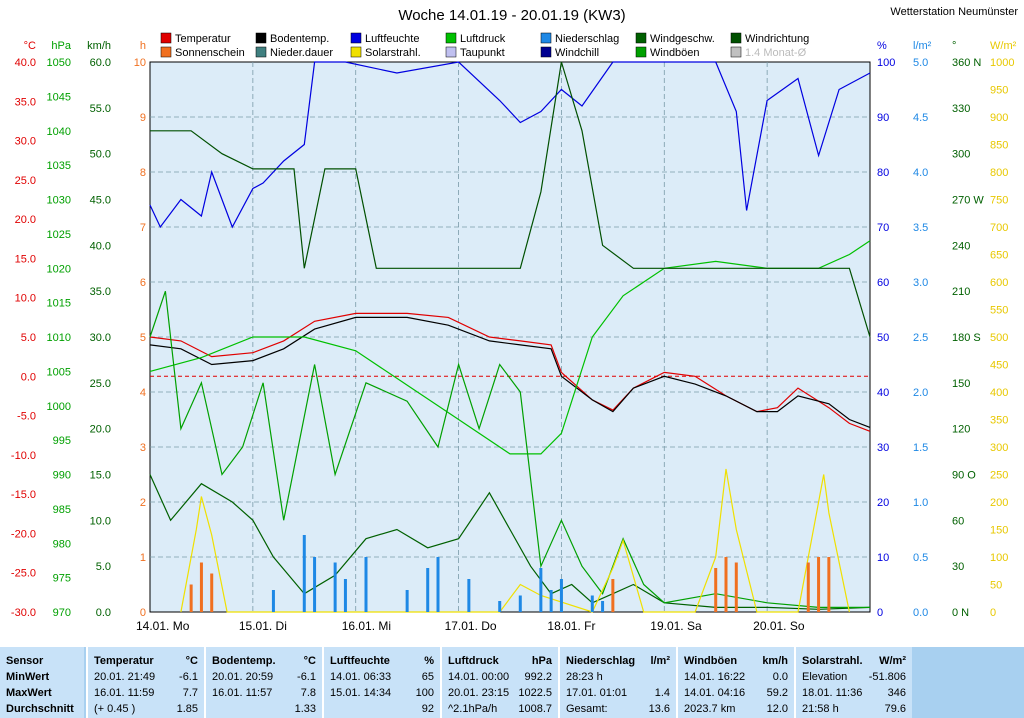  What do you see at coordinates (25, 142) in the screenshot?
I see `temp-axis-tick: 30.0` at bounding box center [25, 142].